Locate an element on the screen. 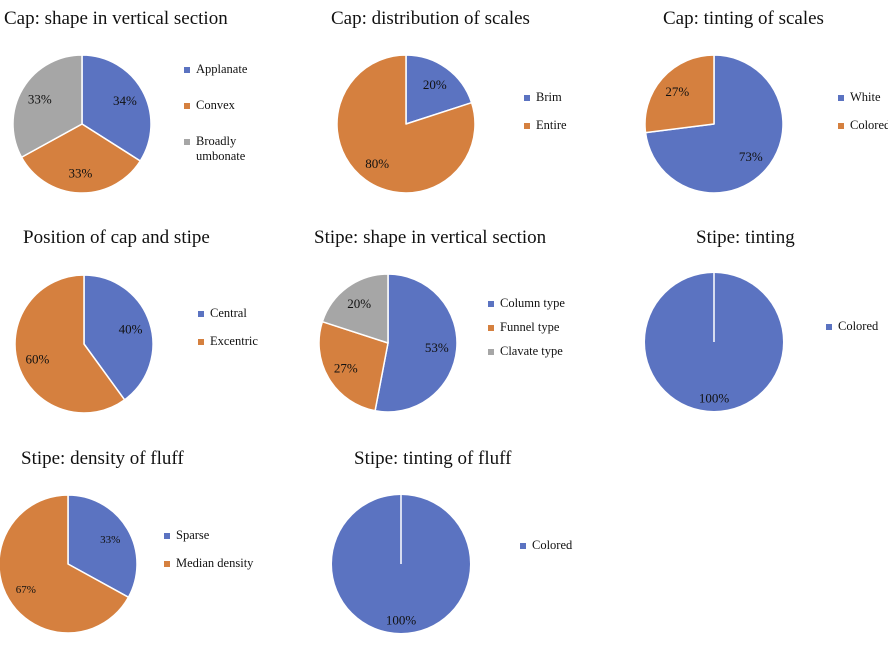 The height and width of the screenshot is (648, 888). pie-chart: 20% 80% is located at coordinates (406, 124).